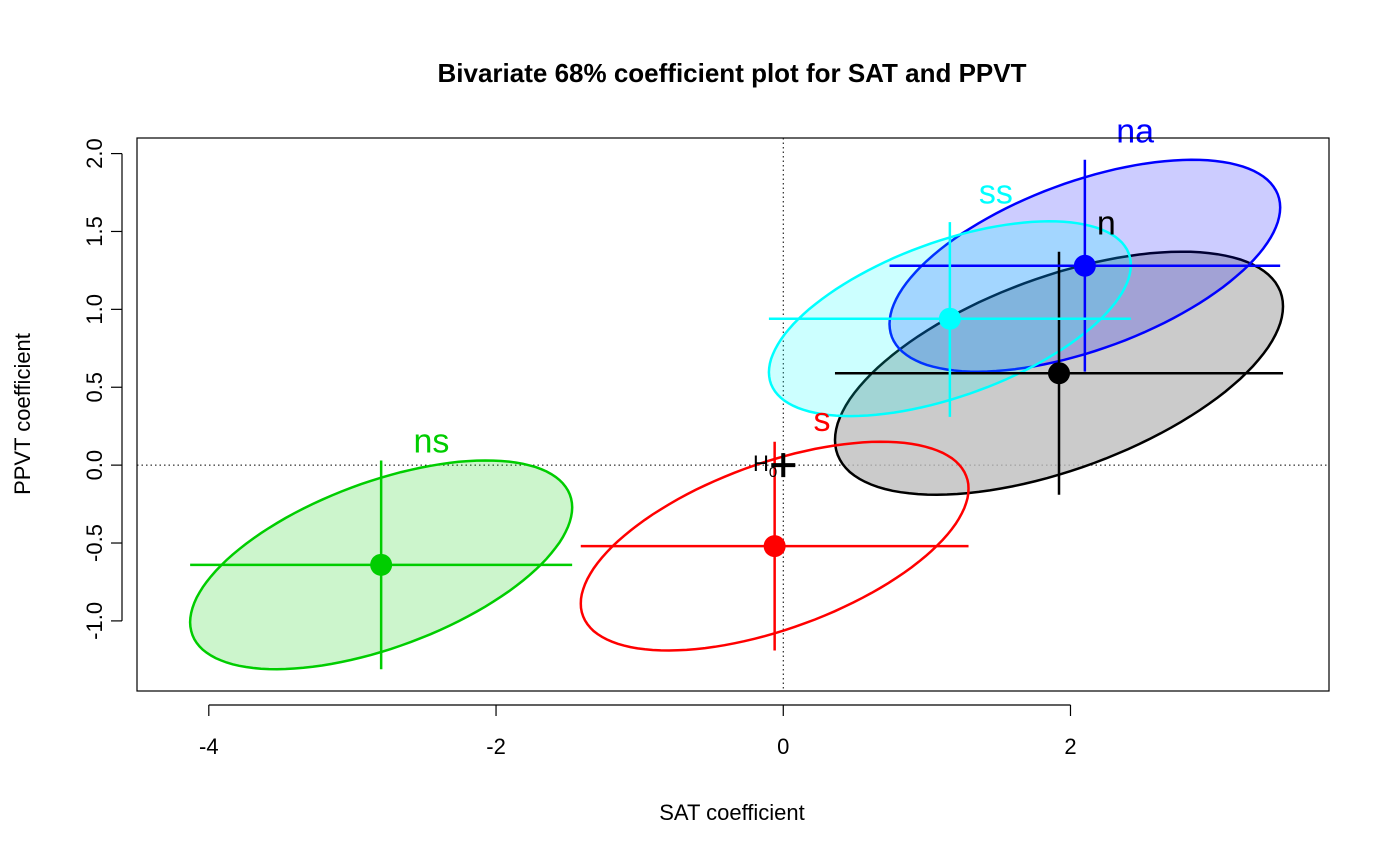 Image resolution: width=1400 pixels, height=865 pixels. Describe the element at coordinates (1084, 265) in the screenshot. I see `point-na` at that location.